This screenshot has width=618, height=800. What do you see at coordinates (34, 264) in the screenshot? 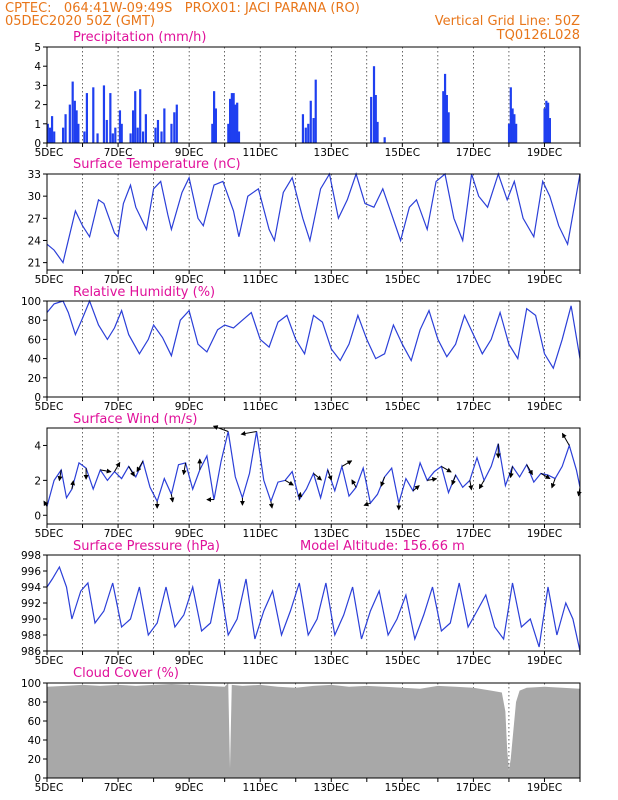
I see `temperature-ytick-label: 21` at bounding box center [34, 264].